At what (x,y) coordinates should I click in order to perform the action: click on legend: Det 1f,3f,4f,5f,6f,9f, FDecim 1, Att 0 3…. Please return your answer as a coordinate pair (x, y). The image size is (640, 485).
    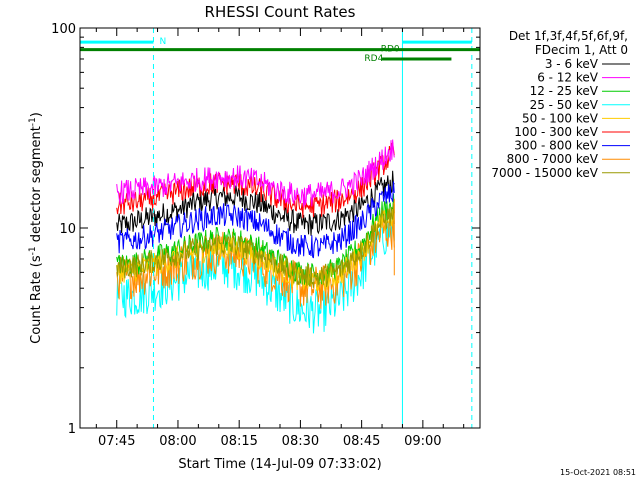
    Looking at the image, I should click on (560, 104).